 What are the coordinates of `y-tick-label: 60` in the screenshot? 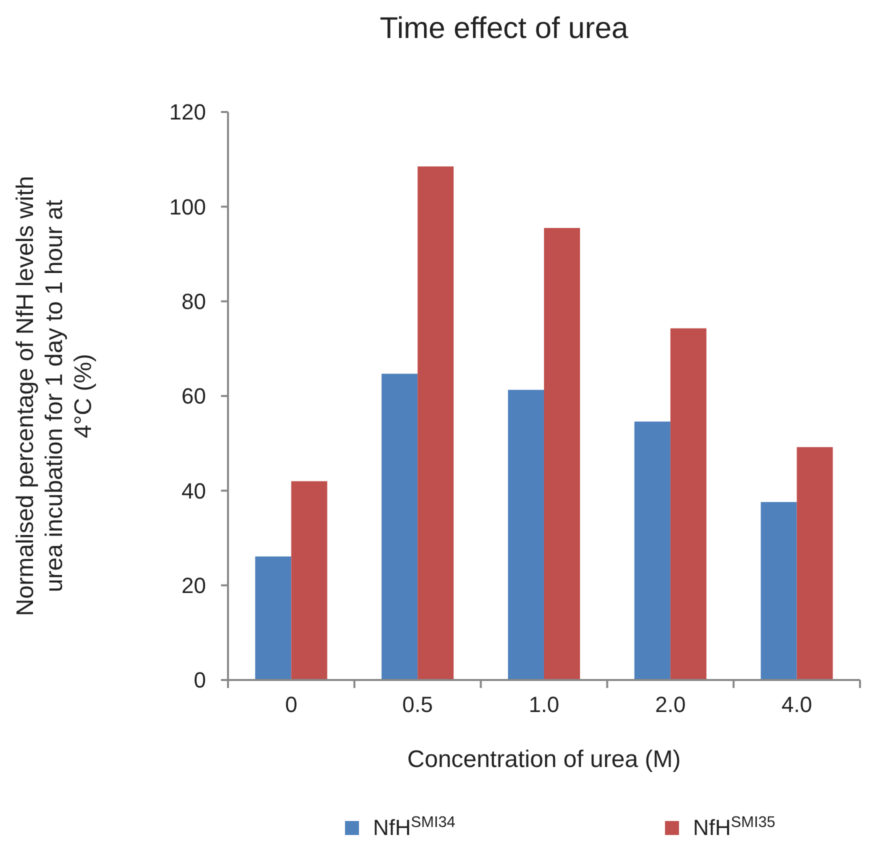 It's located at (194, 396).